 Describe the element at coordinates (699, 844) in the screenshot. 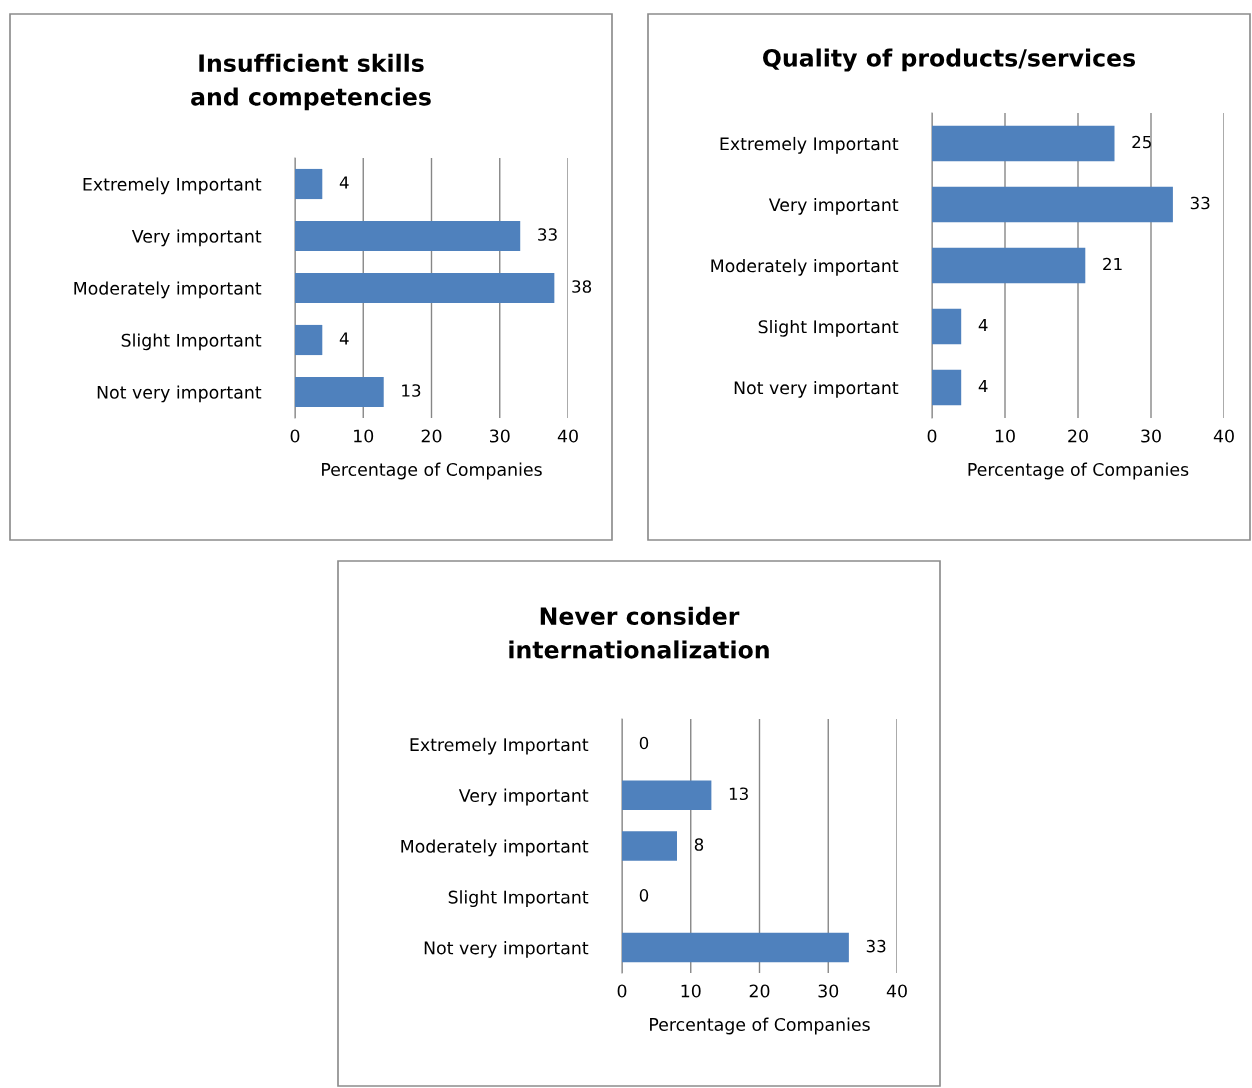

I see `data-label: 8` at that location.